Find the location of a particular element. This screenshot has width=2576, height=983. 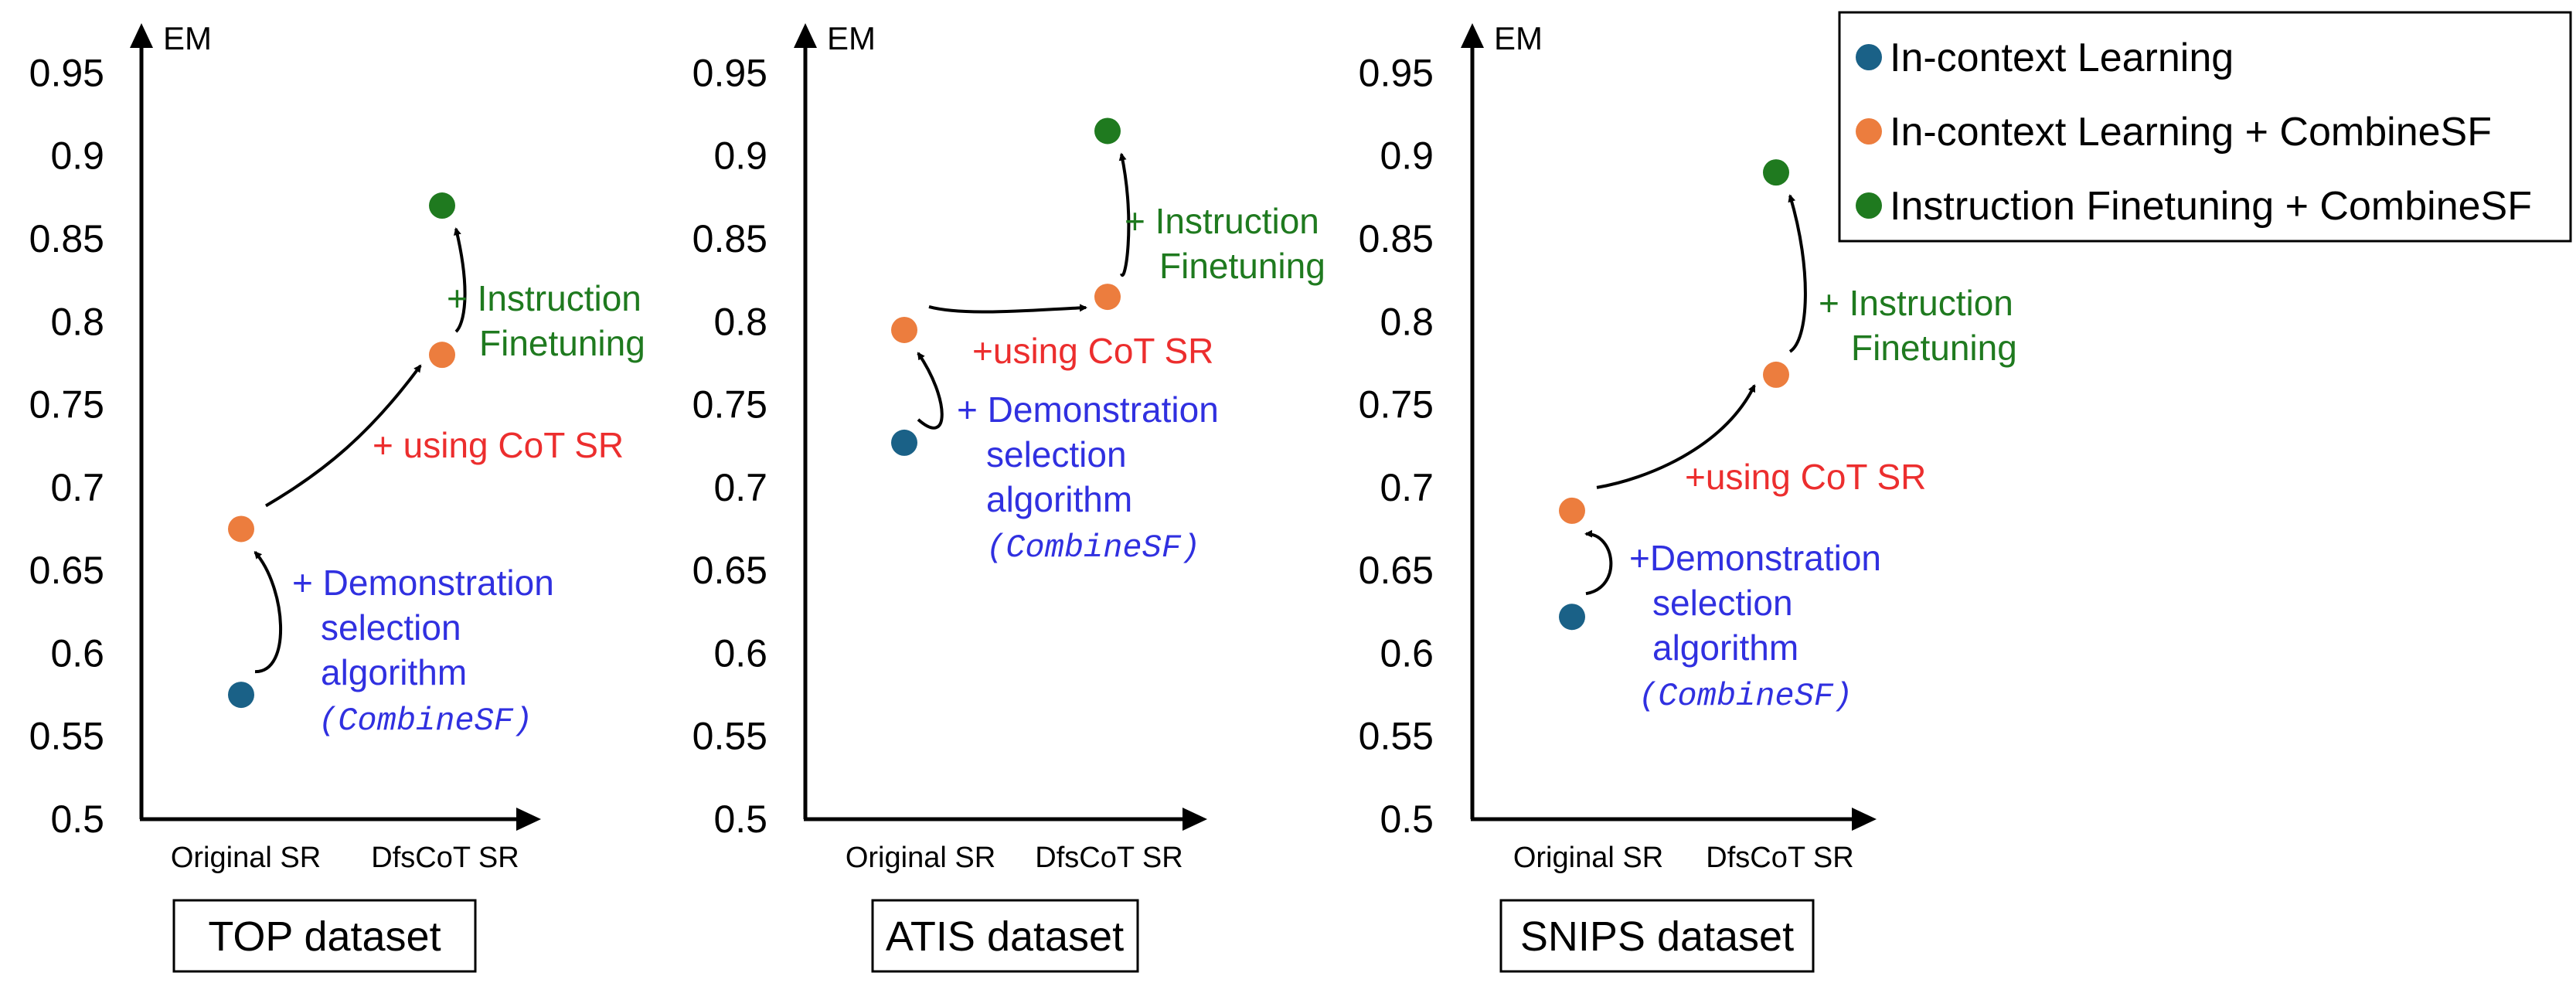

annotation-text: + using CoT SR is located at coordinates (499, 445).